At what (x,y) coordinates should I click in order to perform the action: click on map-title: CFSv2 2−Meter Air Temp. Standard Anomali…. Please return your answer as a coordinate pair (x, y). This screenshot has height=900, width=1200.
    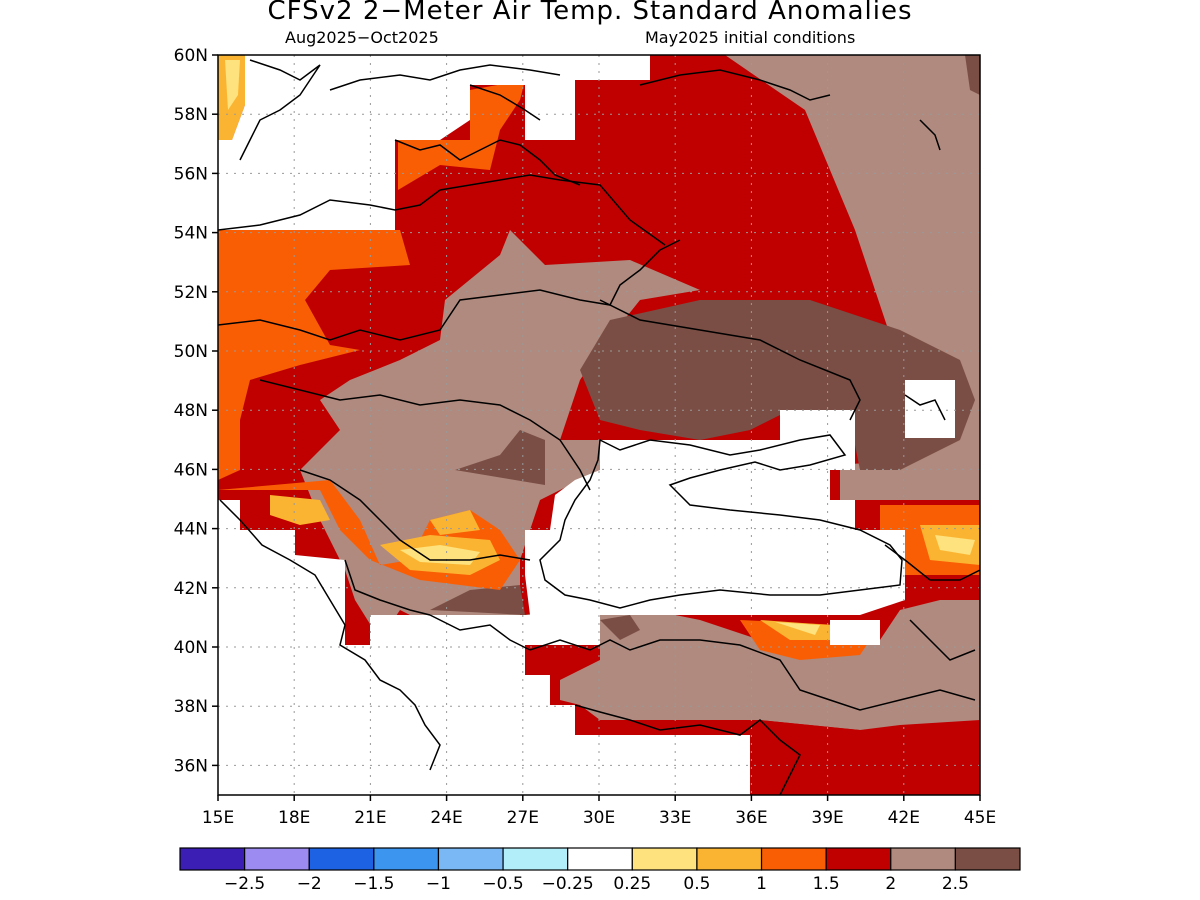
    Looking at the image, I should click on (590, 13).